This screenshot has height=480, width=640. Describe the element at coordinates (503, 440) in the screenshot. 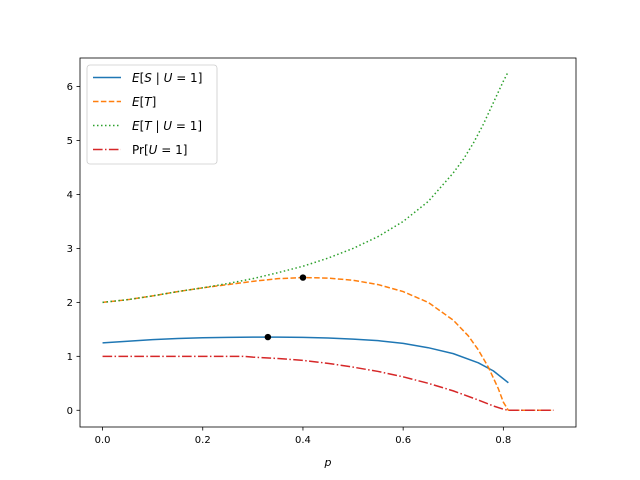

I see `x-tick-label: 0.8` at that location.